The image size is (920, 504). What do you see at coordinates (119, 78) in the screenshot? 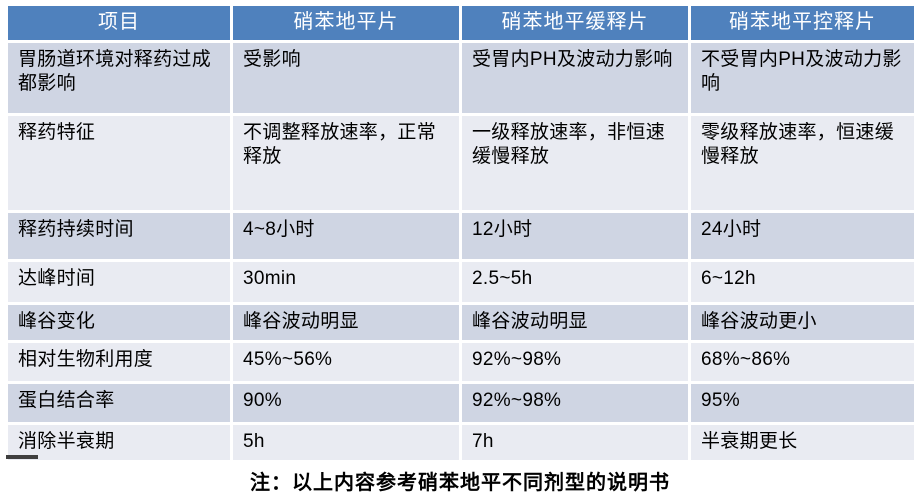
I see `row-label-cell: 胃肠道环境对释药过成都影响` at bounding box center [119, 78].